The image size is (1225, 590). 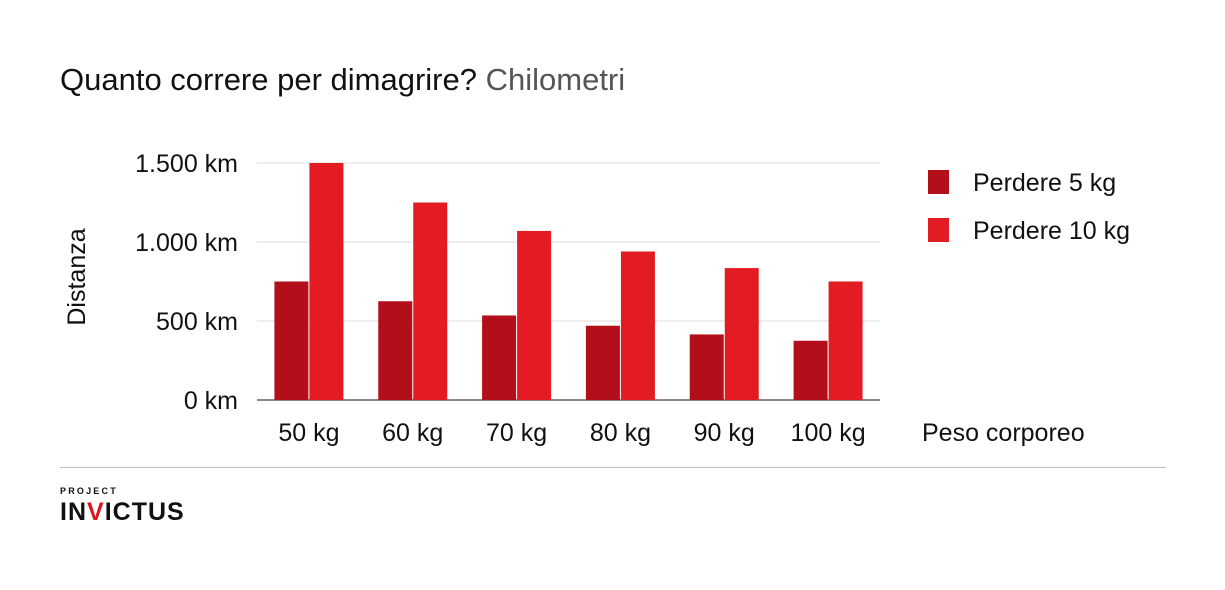 I want to click on chart-title: Quanto correre per dimagrire? Chilometri, so click(x=342, y=80).